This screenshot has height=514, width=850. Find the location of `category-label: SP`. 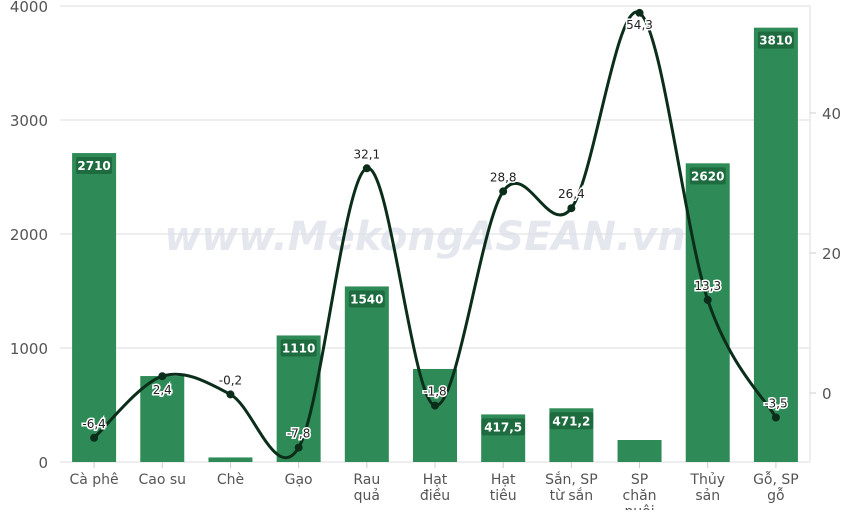

category-label: SP is located at coordinates (639, 480).